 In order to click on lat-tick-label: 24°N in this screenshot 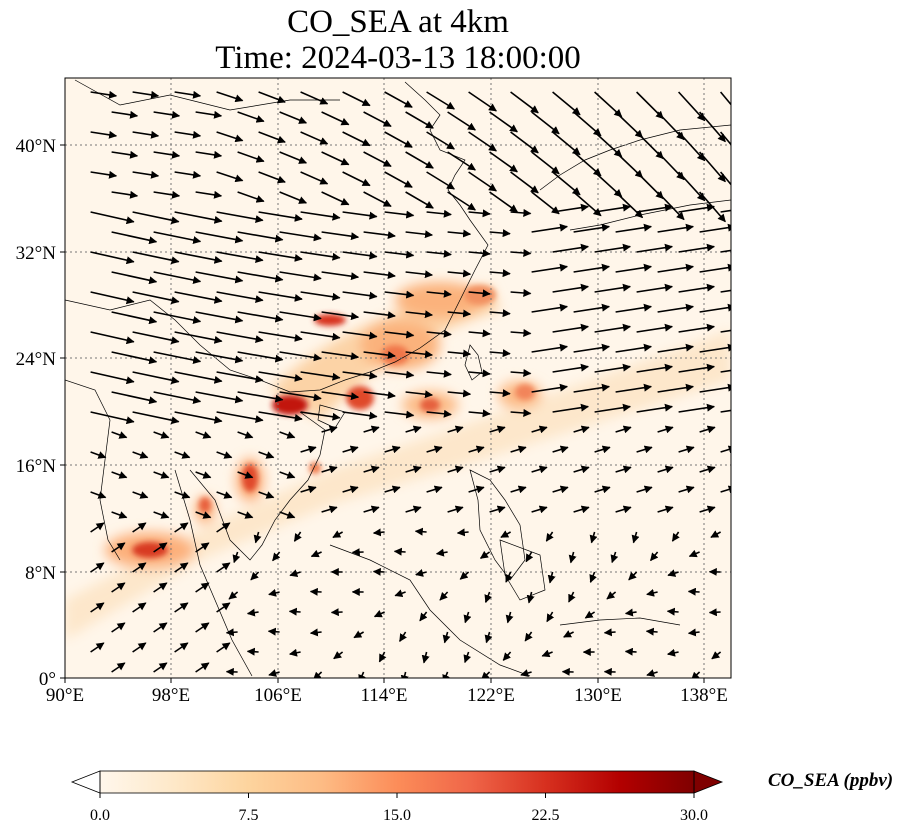, I will do `click(36, 359)`.